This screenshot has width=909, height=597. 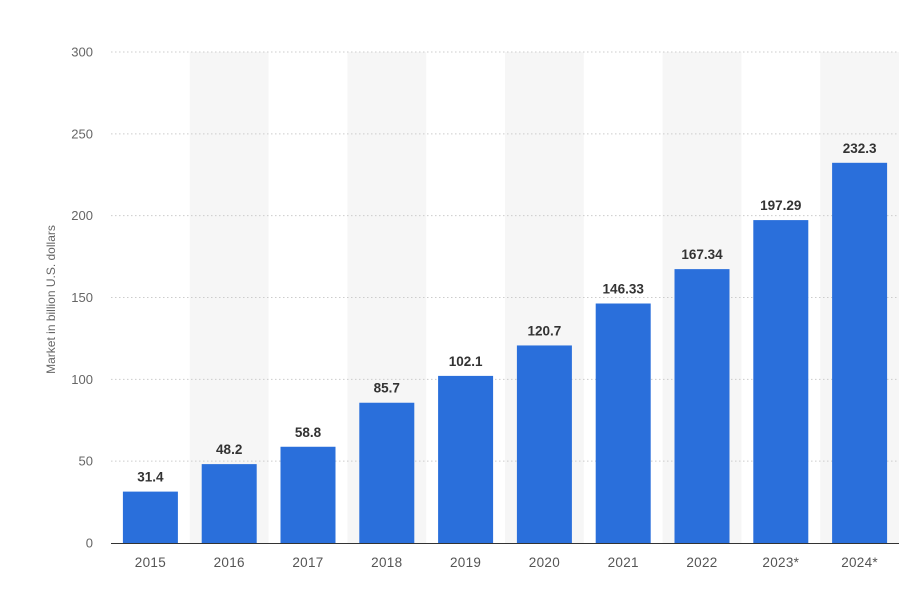 I want to click on y-axis-ticks: 0 50 100 150 200 250 300, so click(x=82, y=298).